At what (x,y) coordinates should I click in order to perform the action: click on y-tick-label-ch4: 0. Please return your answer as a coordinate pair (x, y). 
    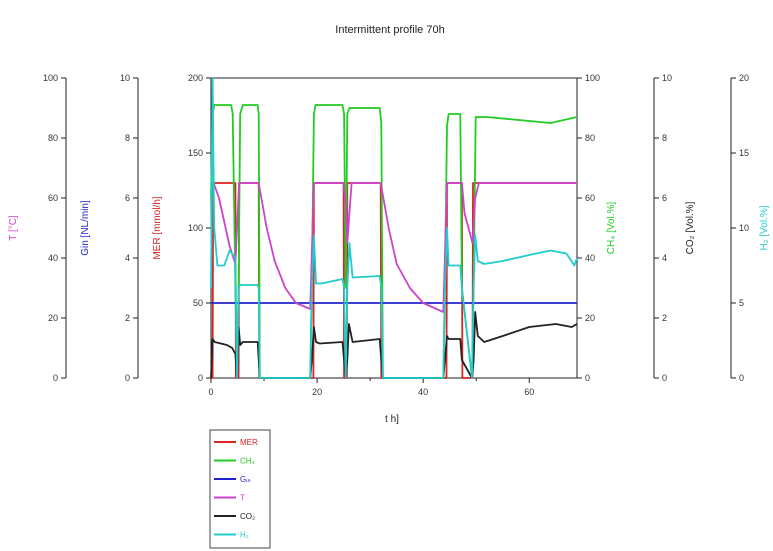
    Looking at the image, I should click on (587, 378).